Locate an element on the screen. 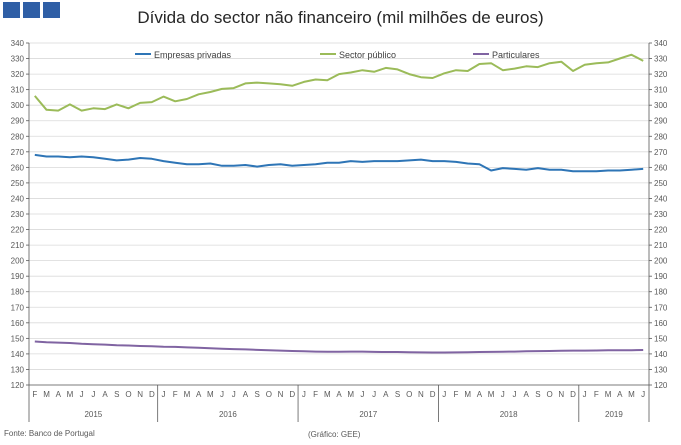  y-tick-label: 250 is located at coordinates (18, 183).